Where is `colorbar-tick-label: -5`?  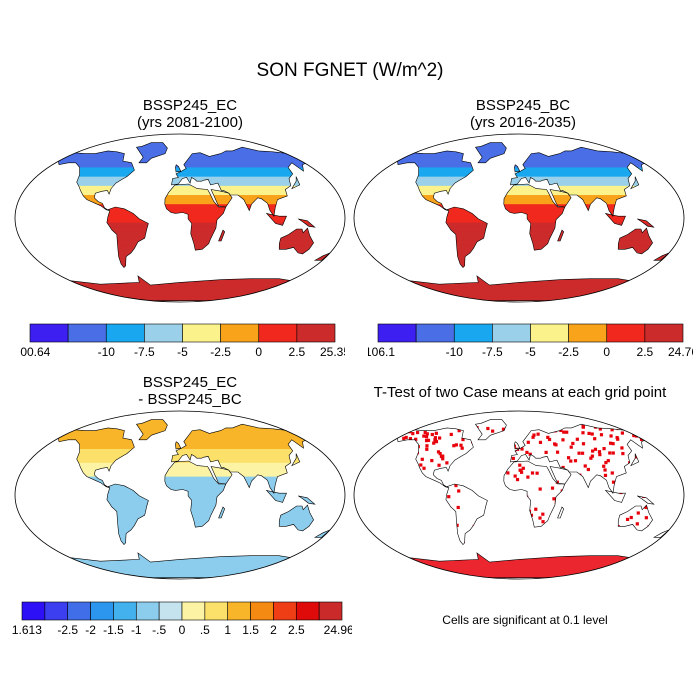 colorbar-tick-label: -5 is located at coordinates (530, 352).